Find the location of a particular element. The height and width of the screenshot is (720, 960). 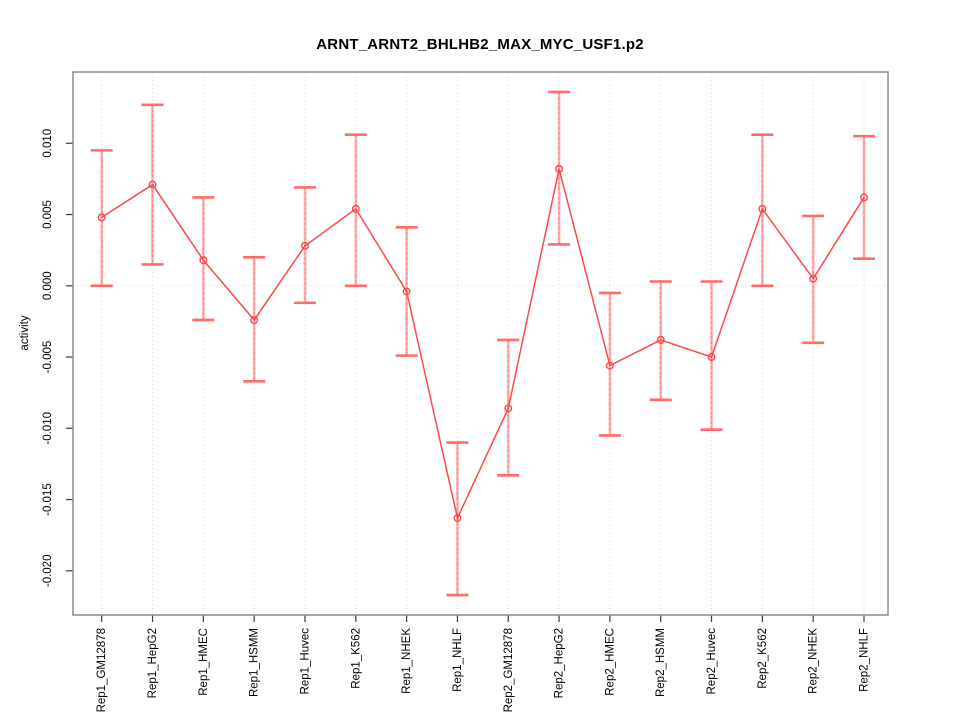

y-tick-label: -0.005 is located at coordinates (48, 357).